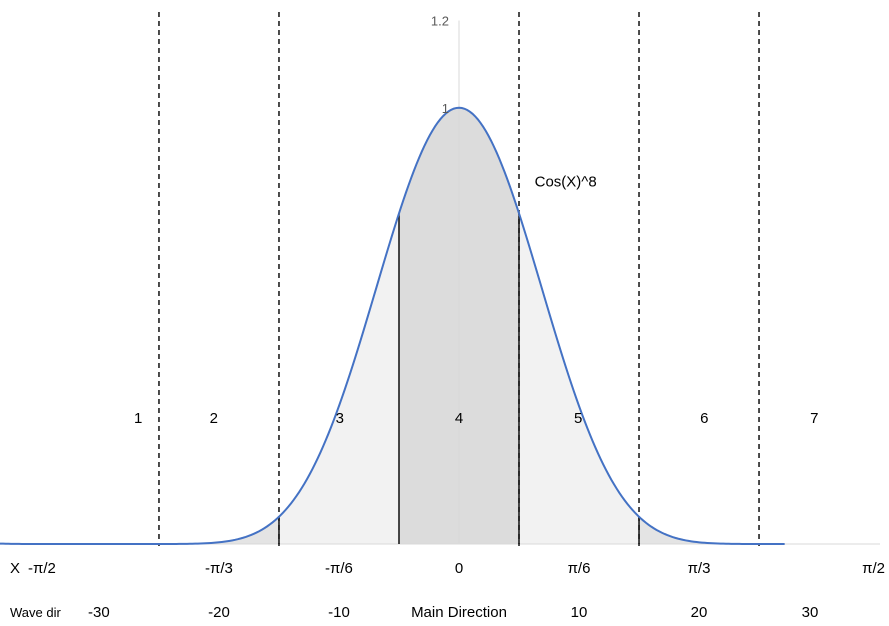 The image size is (889, 626). What do you see at coordinates (810, 612) in the screenshot?
I see `wave-dir-label: 30` at bounding box center [810, 612].